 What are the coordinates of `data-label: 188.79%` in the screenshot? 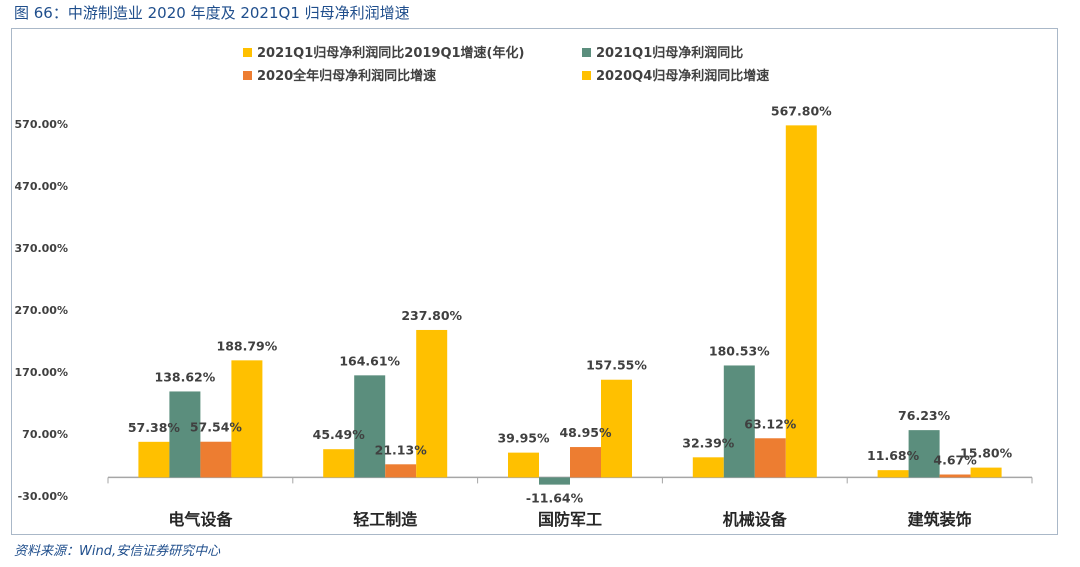 It's located at (247, 345).